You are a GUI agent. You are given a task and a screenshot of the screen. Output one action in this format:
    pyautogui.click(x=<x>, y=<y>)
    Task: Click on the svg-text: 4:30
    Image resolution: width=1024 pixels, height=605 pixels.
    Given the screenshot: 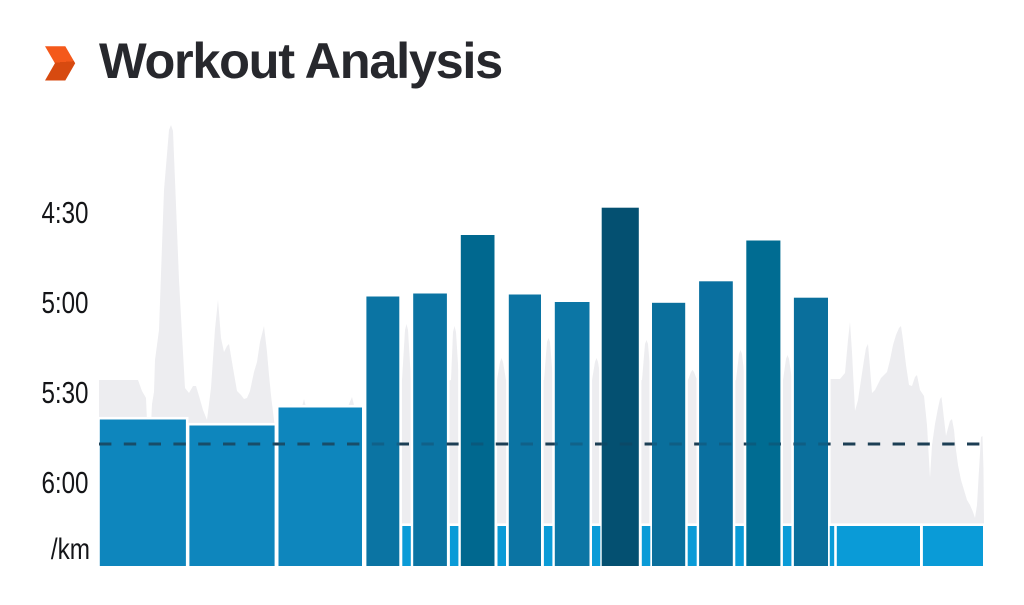 What is the action you would take?
    pyautogui.click(x=64, y=212)
    